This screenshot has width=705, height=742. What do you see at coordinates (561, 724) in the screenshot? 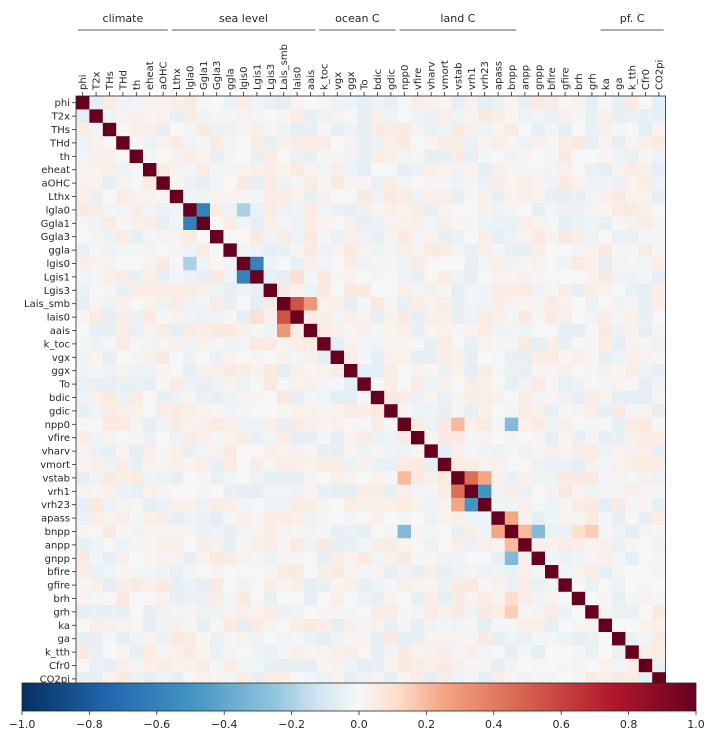
I see `colorbar-tick-label: 0.6` at bounding box center [561, 724].